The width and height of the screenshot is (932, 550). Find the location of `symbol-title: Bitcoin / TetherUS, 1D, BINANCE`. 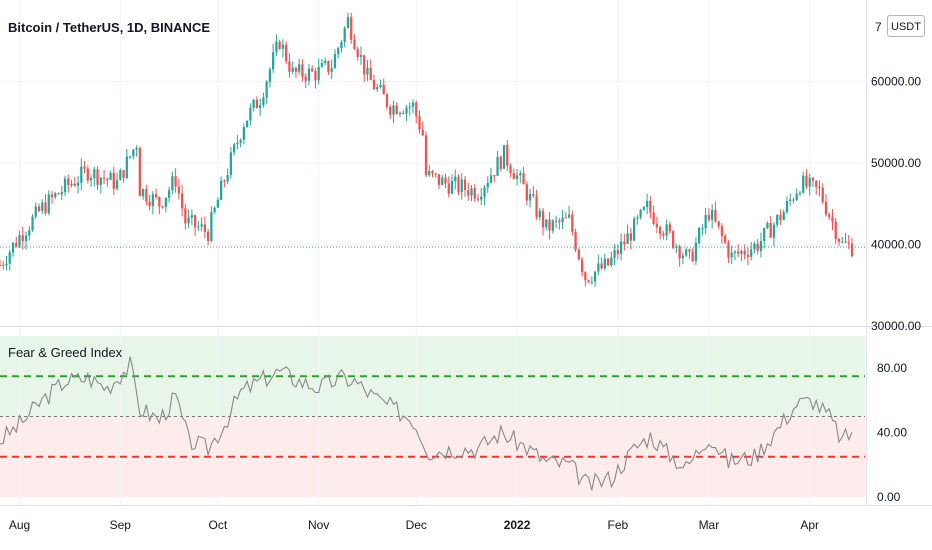

symbol-title: Bitcoin / TetherUS, 1D, BINANCE is located at coordinates (109, 27).